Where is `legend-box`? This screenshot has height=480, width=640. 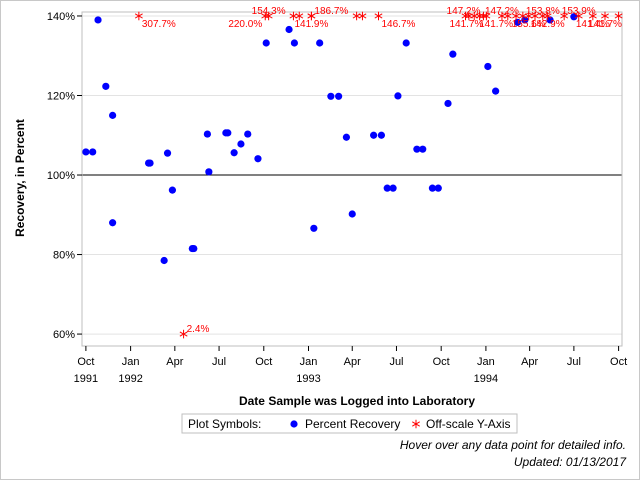 legend-box is located at coordinates (349, 423).